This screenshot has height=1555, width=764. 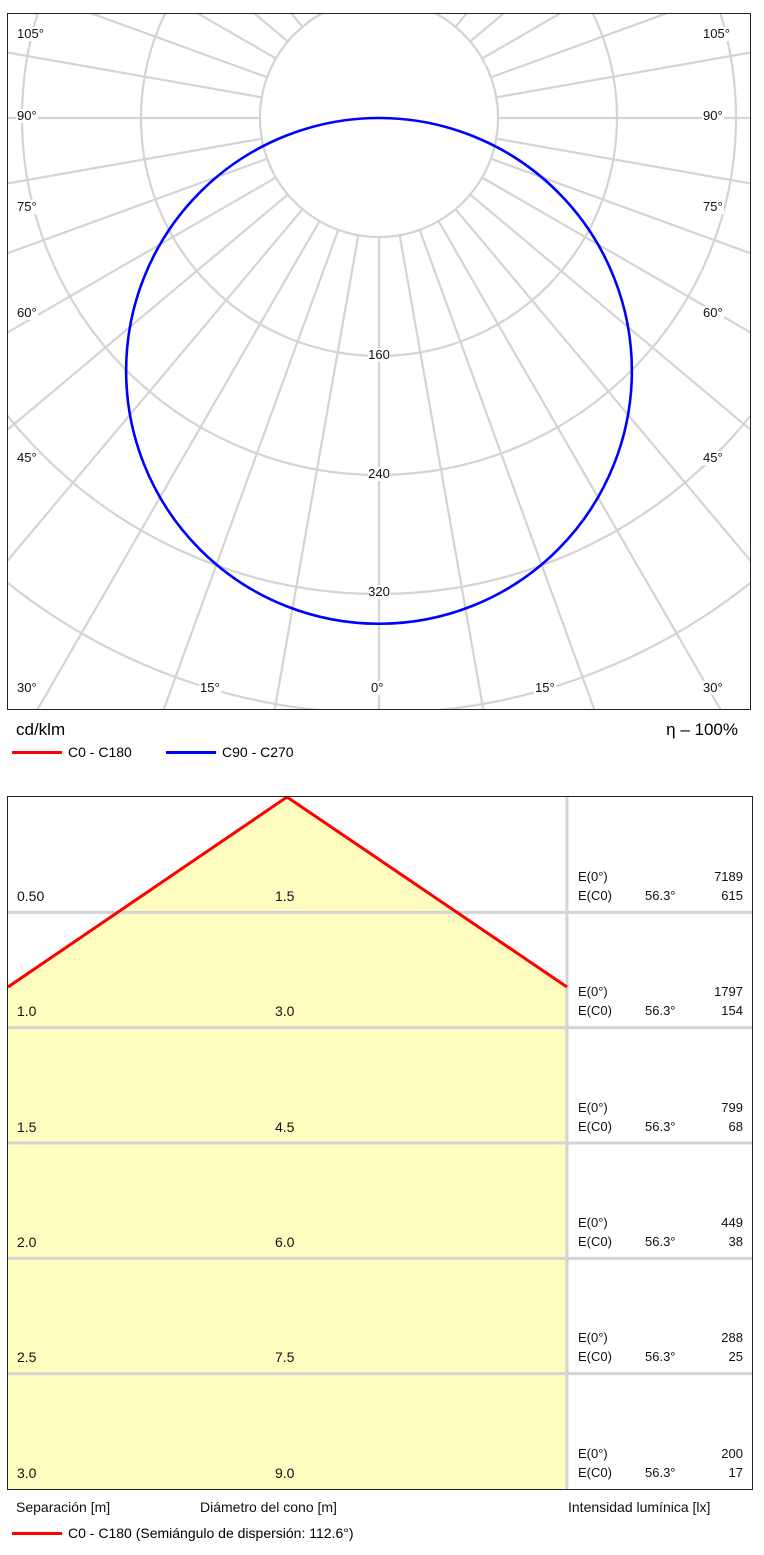 What do you see at coordinates (702, 729) in the screenshot?
I see `efficiency-label: η – 100%` at bounding box center [702, 729].